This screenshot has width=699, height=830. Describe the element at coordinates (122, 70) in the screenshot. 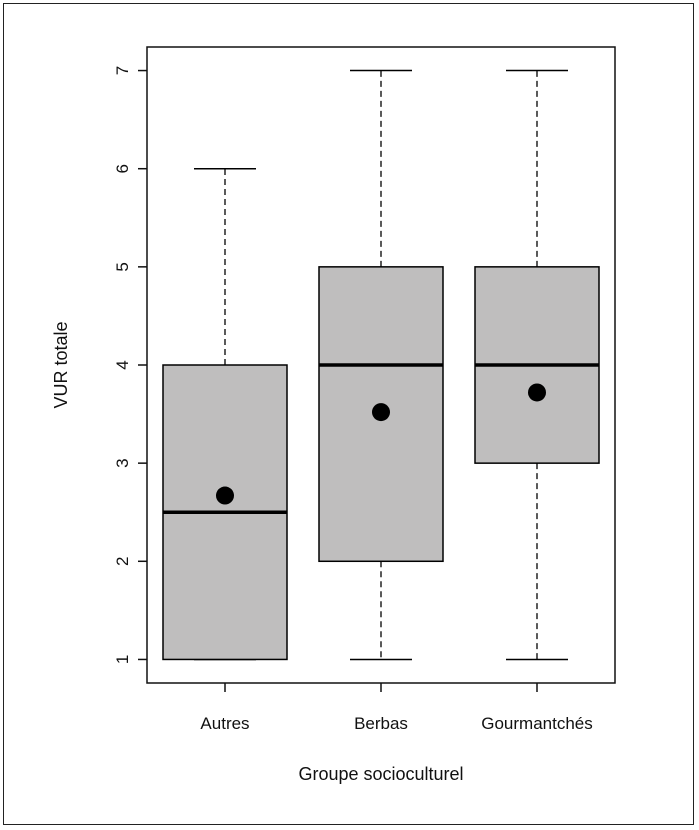

I see `y-tick-label: 7` at that location.